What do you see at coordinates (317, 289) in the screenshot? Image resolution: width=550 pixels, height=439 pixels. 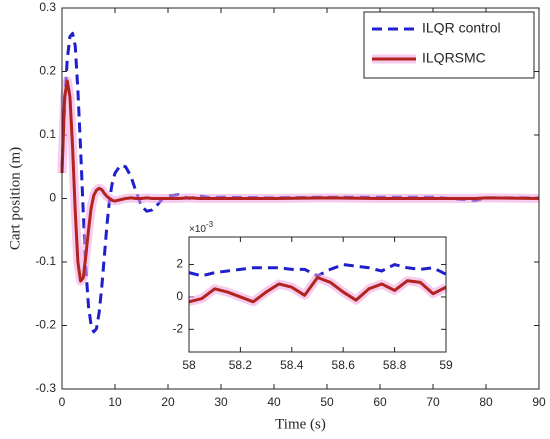 I see `series-line` at bounding box center [317, 289].